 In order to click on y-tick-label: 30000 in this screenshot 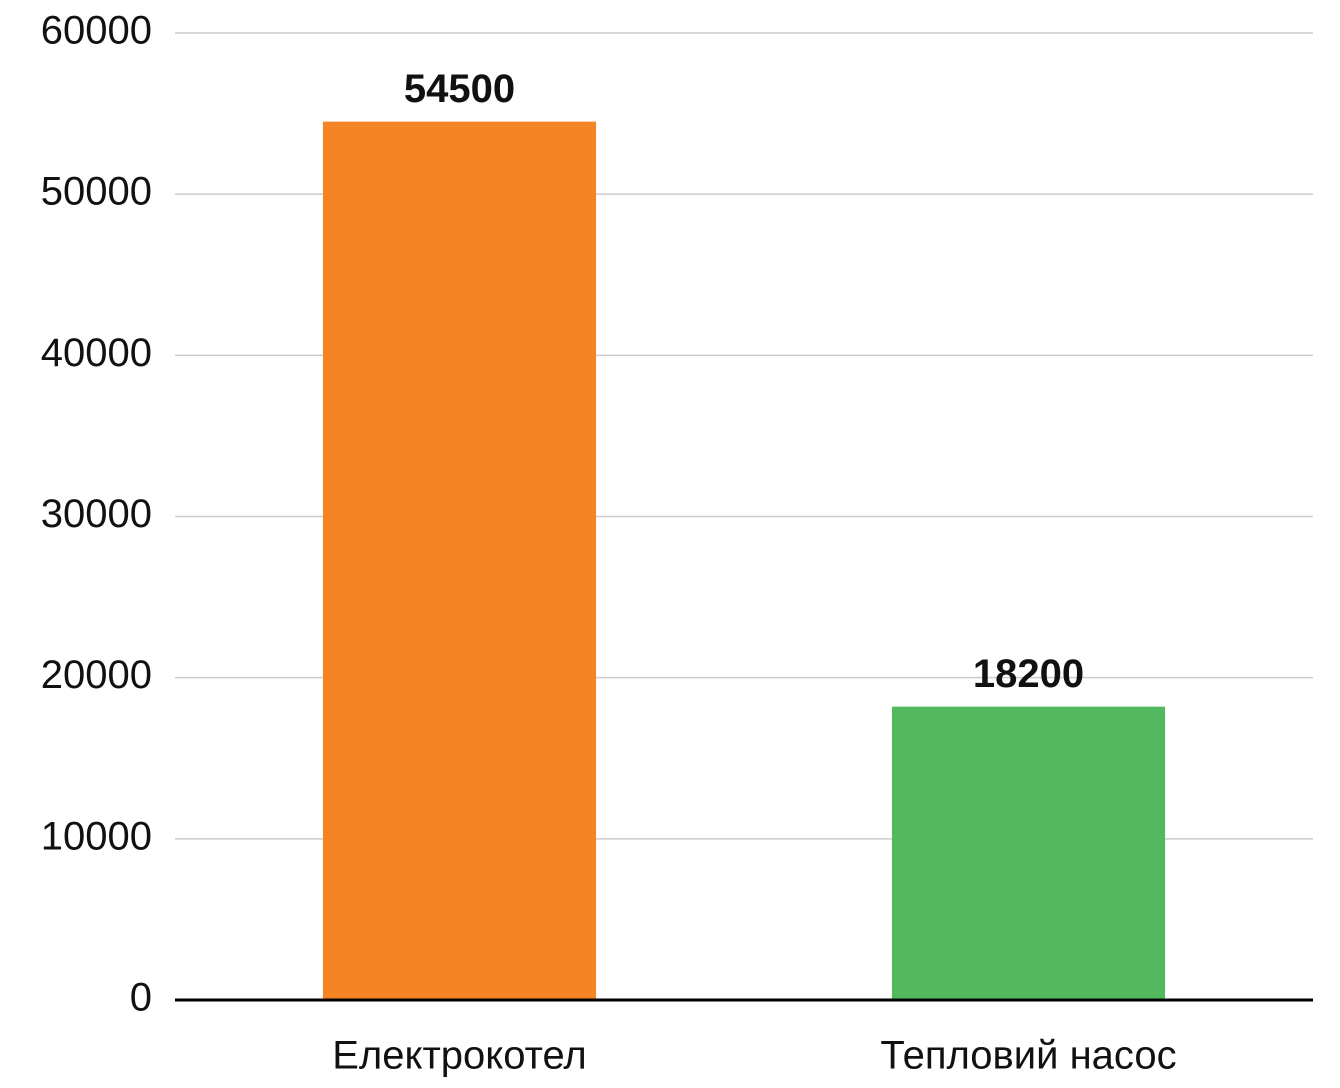, I will do `click(96, 514)`.